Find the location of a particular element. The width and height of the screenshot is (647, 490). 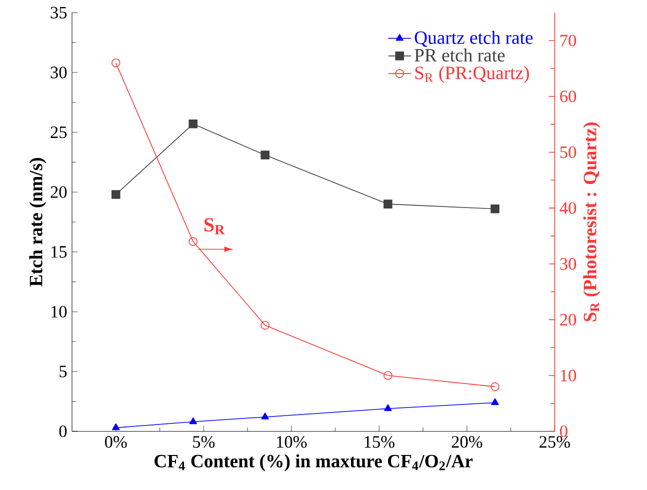

legend-label: PR etch rate is located at coordinates (459, 55).